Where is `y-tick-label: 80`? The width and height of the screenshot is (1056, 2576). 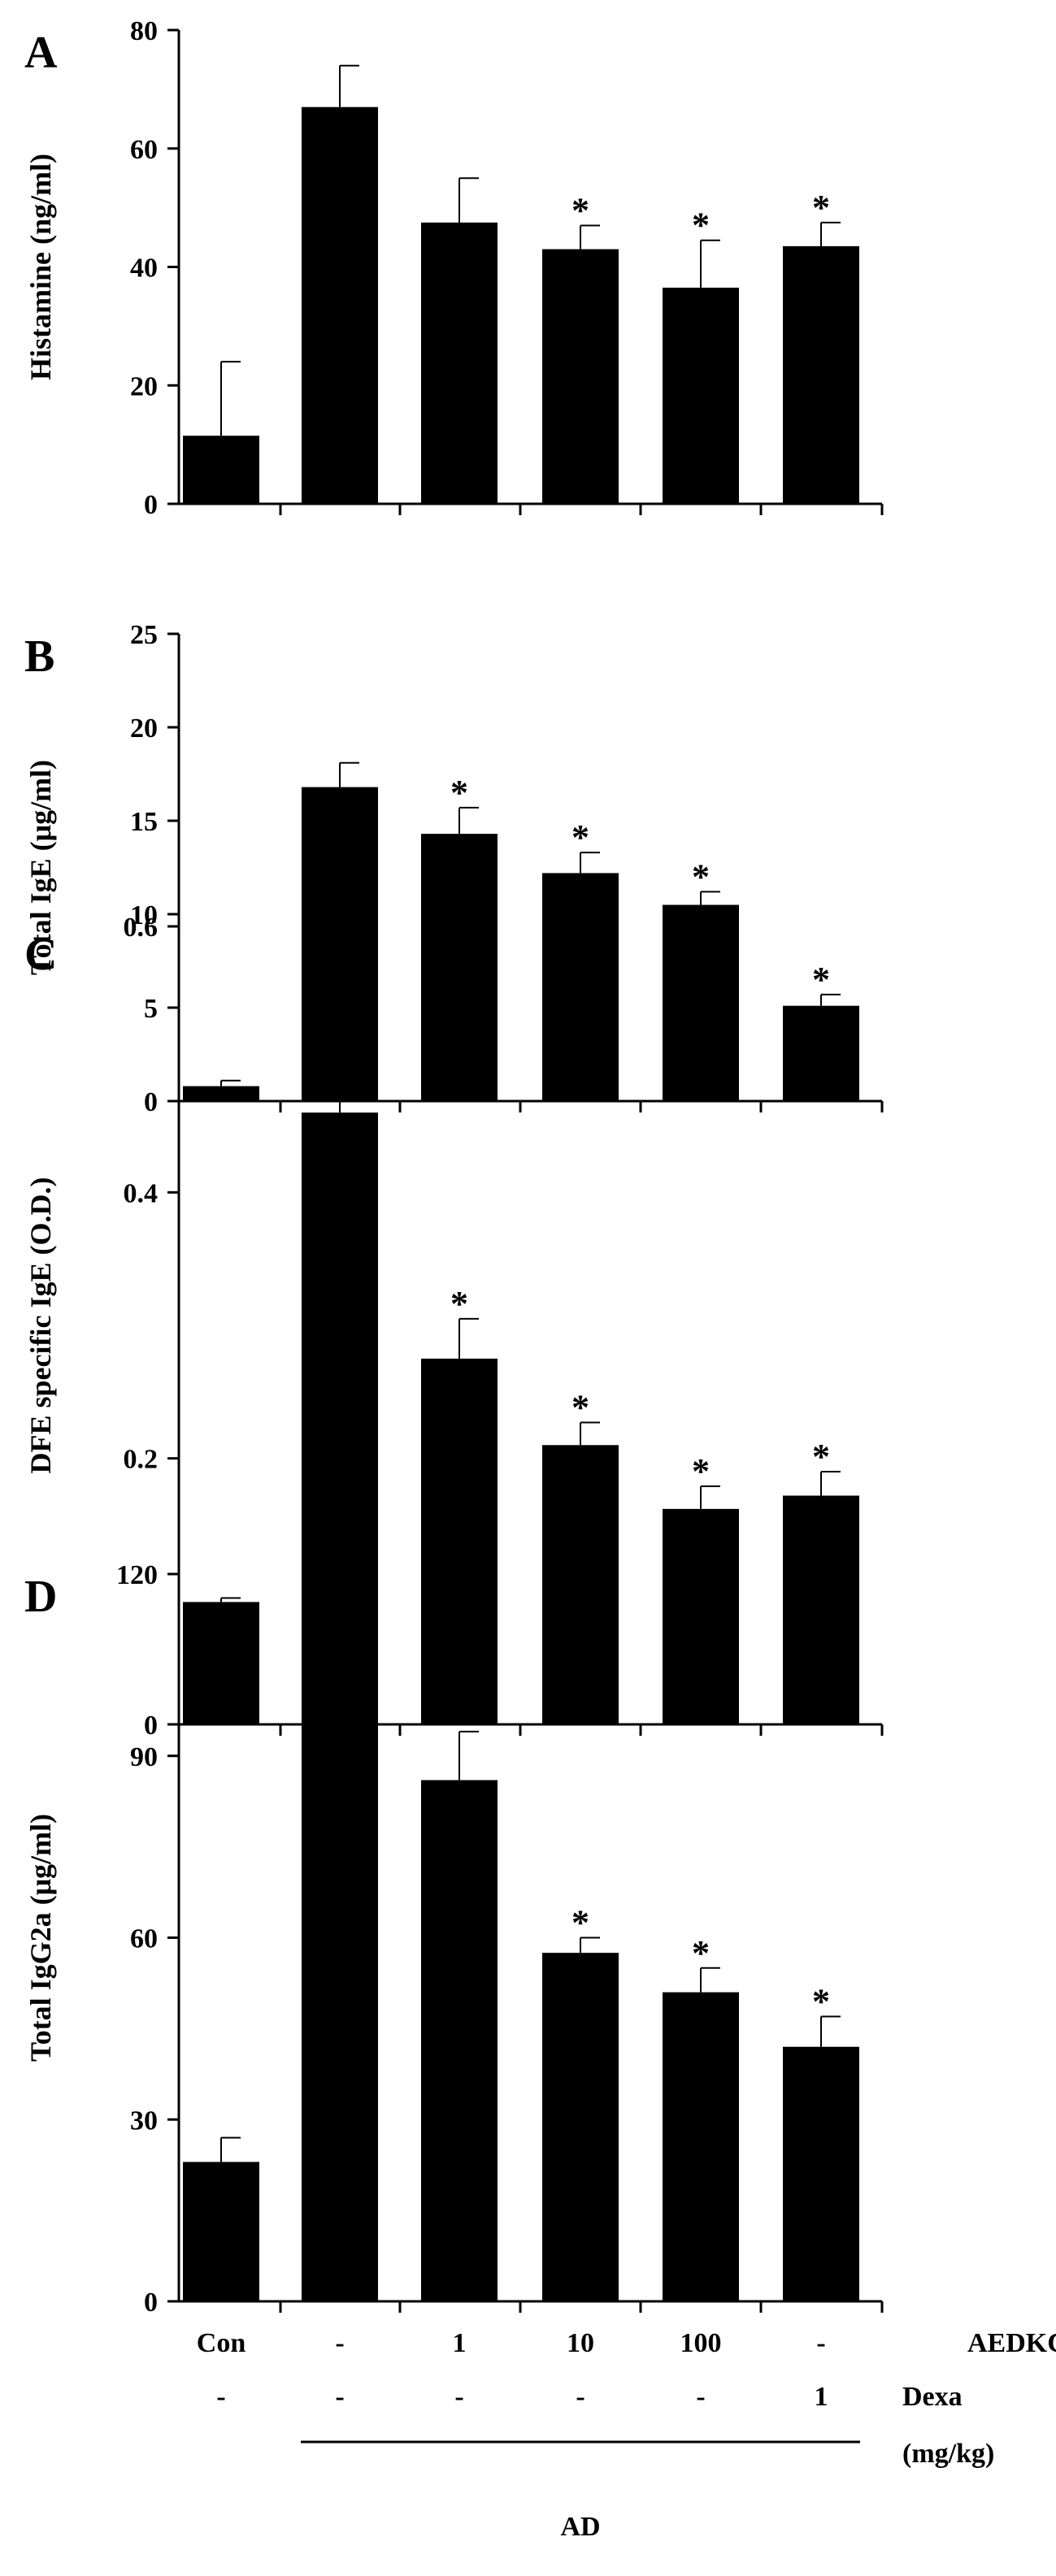
y-tick-label: 80 is located at coordinates (144, 31).